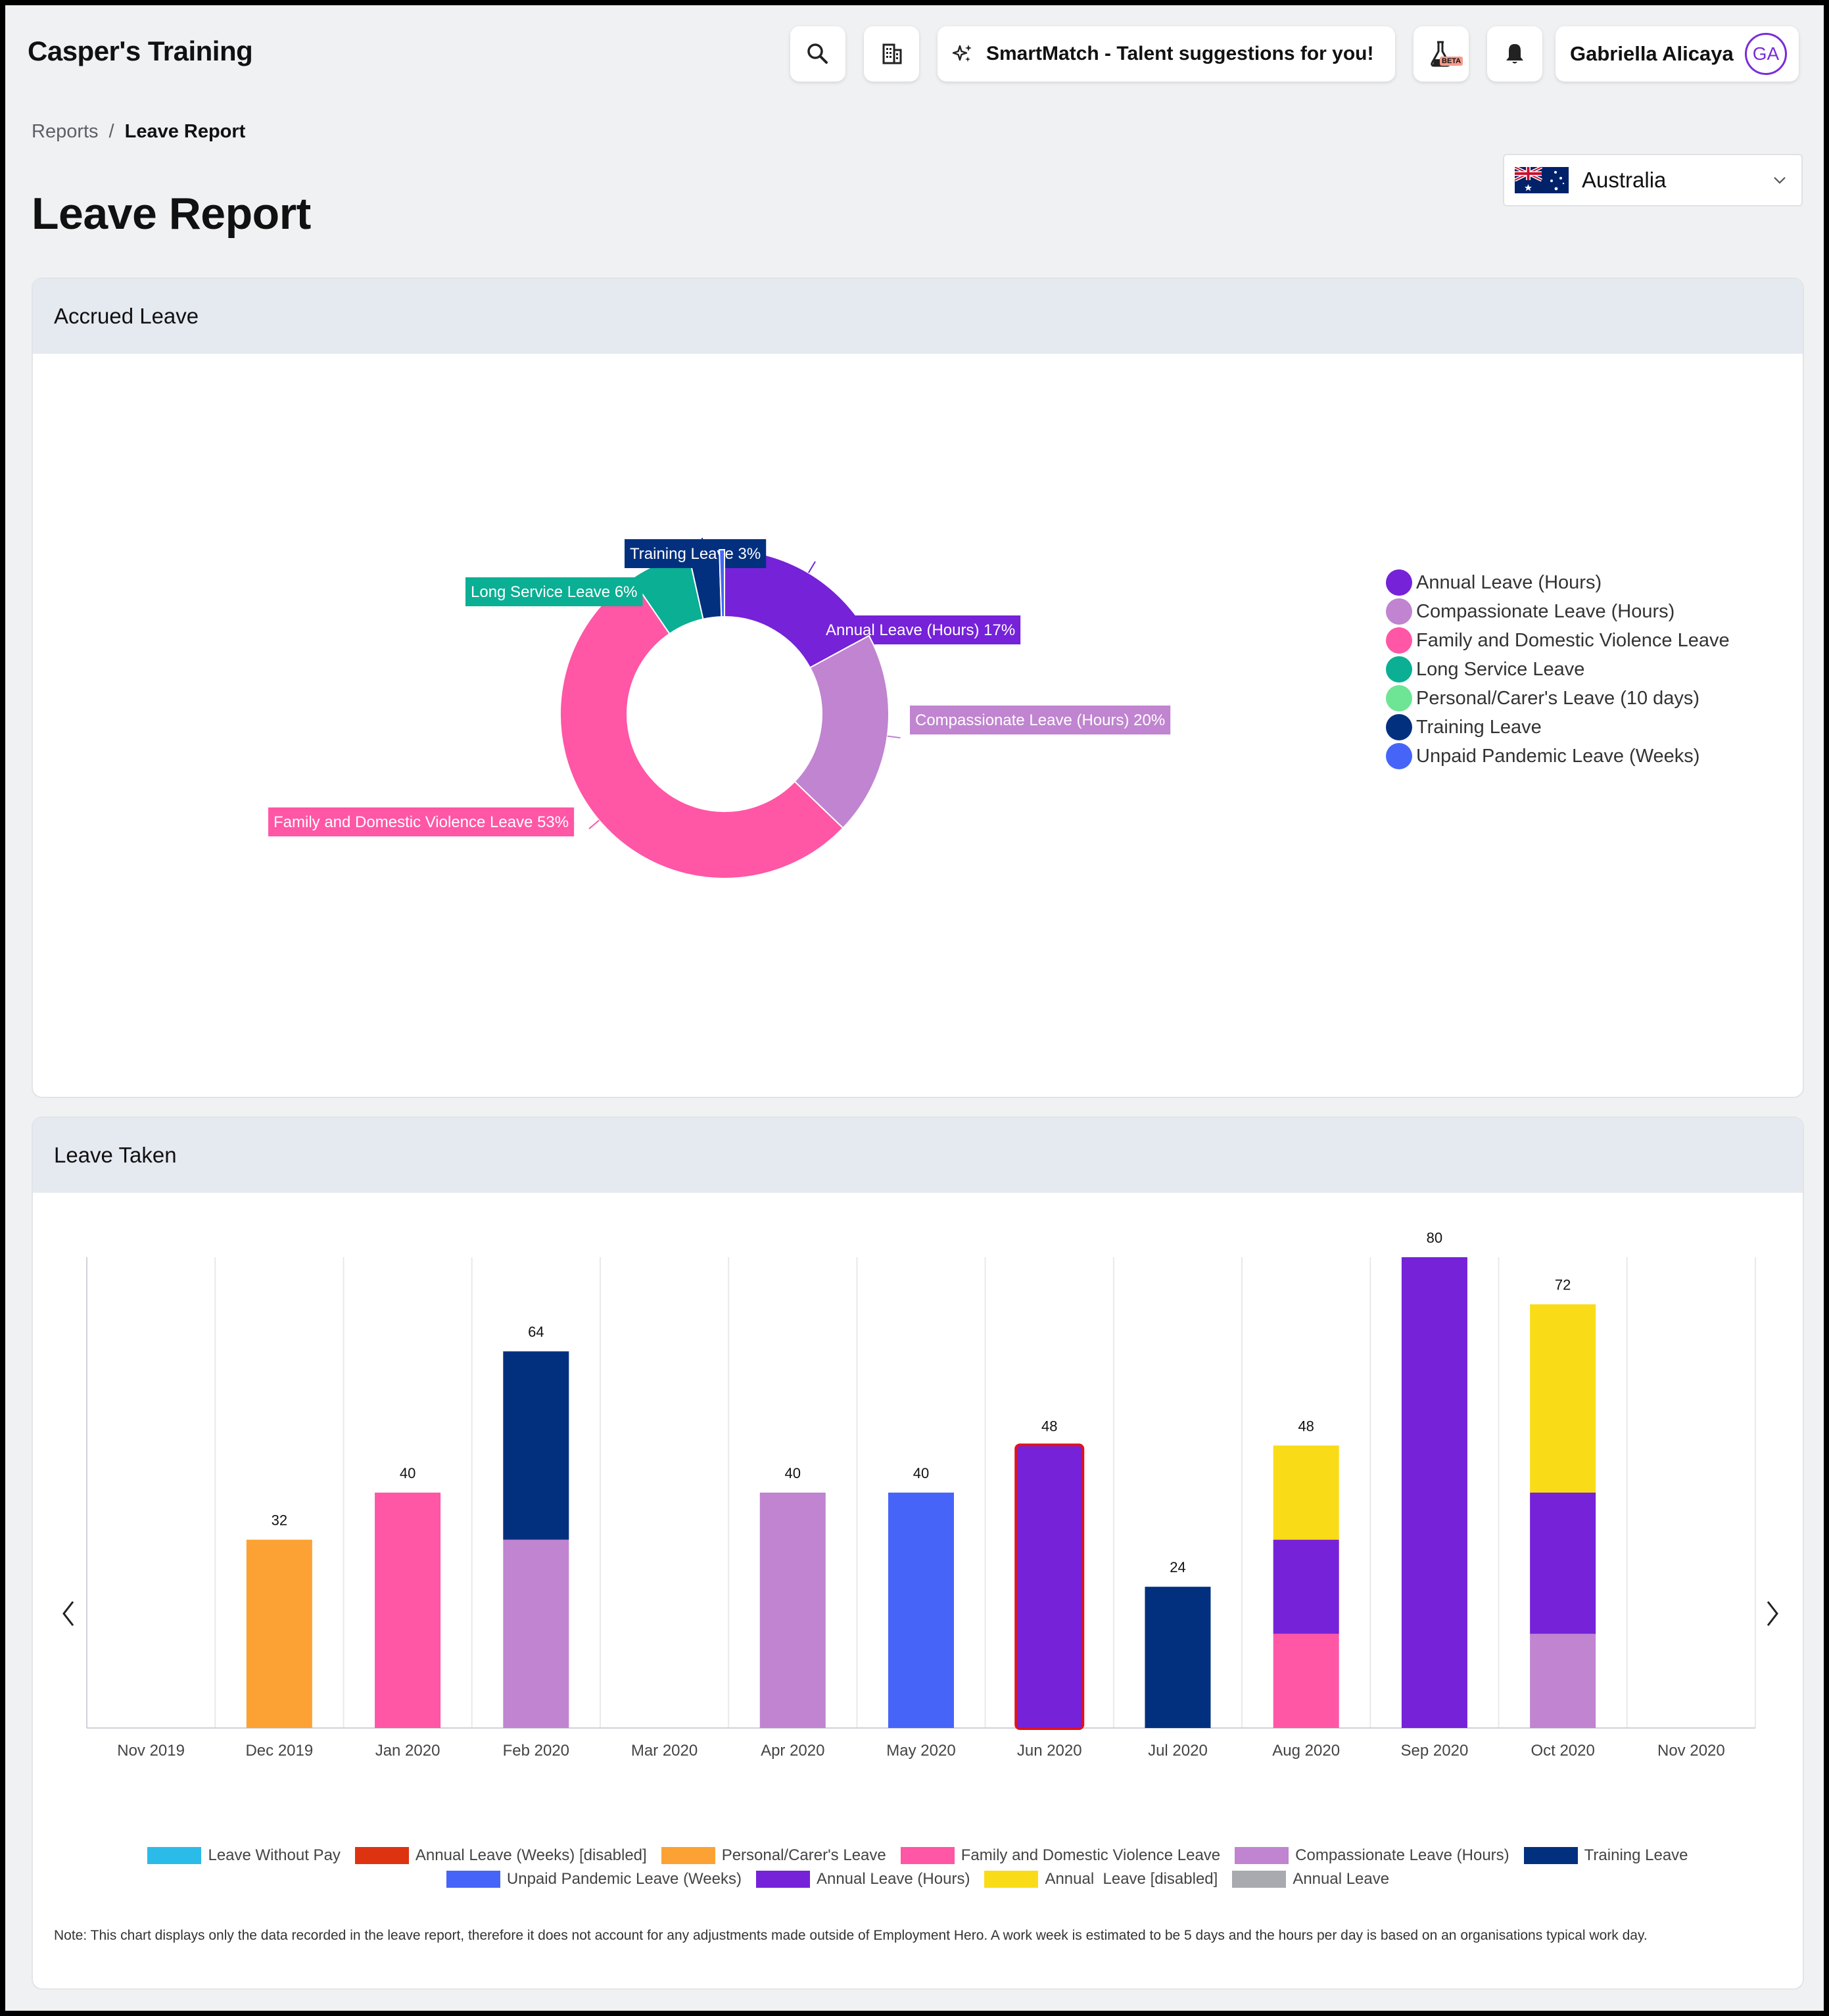  What do you see at coordinates (1780, 180) in the screenshot?
I see `chevron-down-icon` at bounding box center [1780, 180].